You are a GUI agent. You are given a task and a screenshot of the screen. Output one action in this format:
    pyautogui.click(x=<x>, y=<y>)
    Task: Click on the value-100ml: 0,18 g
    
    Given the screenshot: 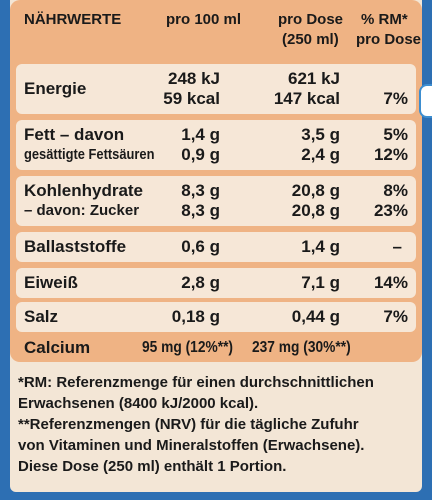 What is the action you would take?
    pyautogui.click(x=195, y=316)
    